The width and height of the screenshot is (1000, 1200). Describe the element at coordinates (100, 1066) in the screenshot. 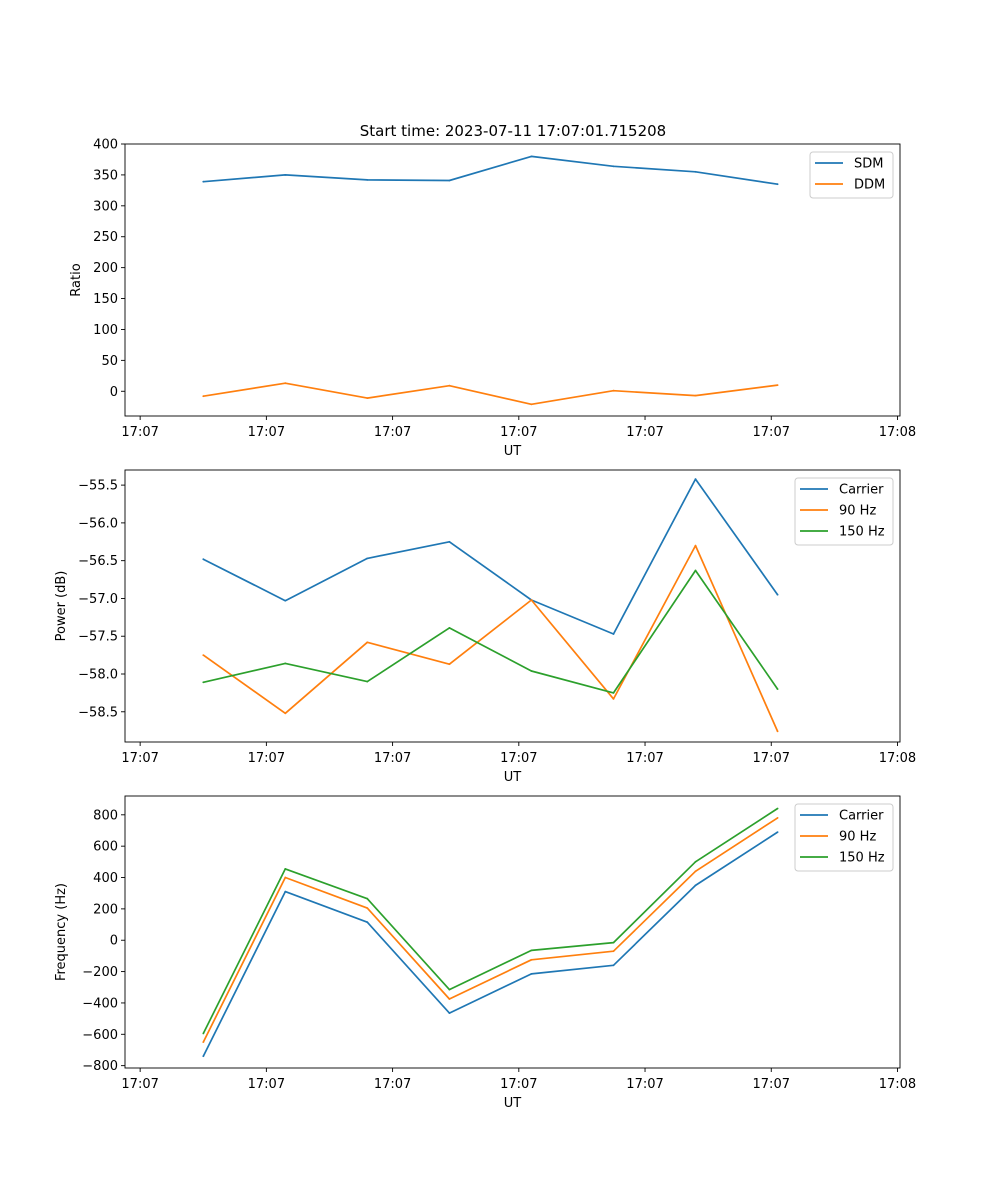

I see `y-tick-label: −800` at that location.